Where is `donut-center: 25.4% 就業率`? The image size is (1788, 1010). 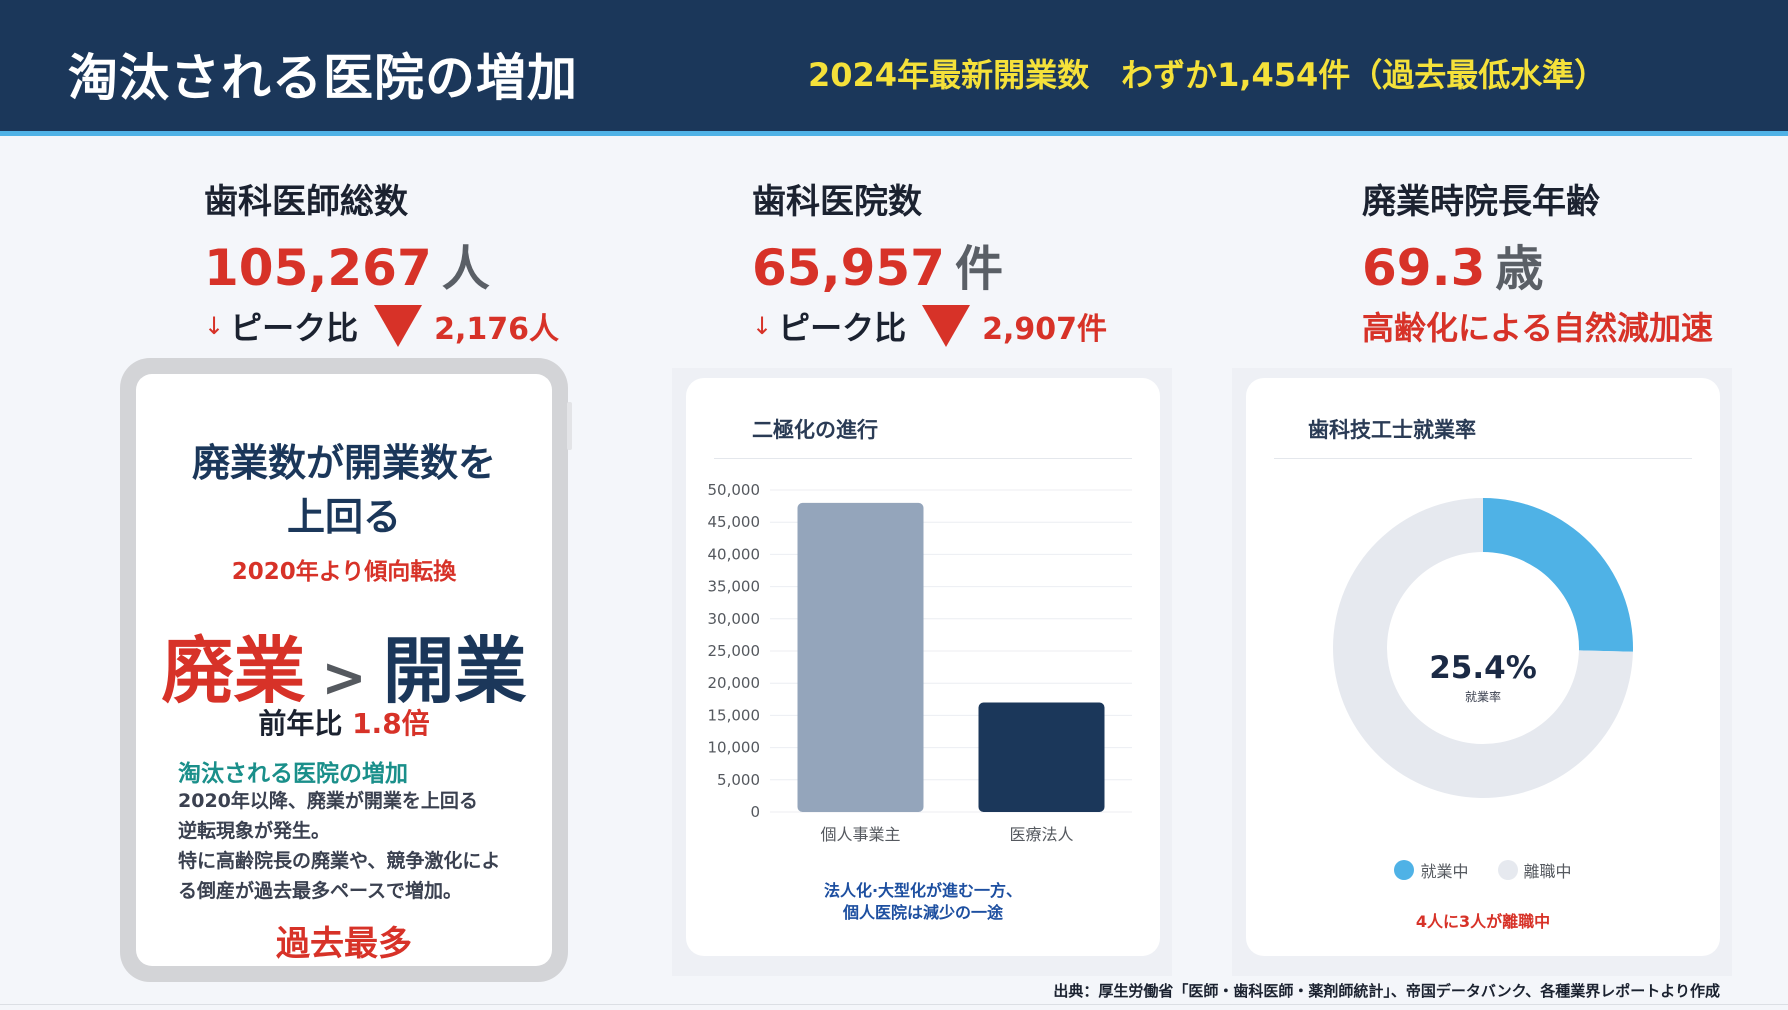 donut-center: 25.4% 就業率 is located at coordinates (1483, 677).